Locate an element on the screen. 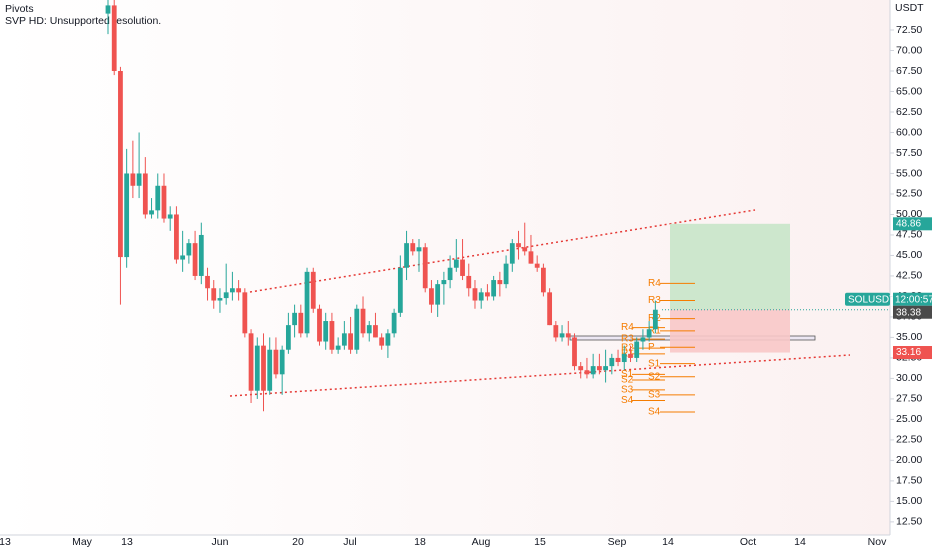  y-tick-label: 47.50 is located at coordinates (909, 235).